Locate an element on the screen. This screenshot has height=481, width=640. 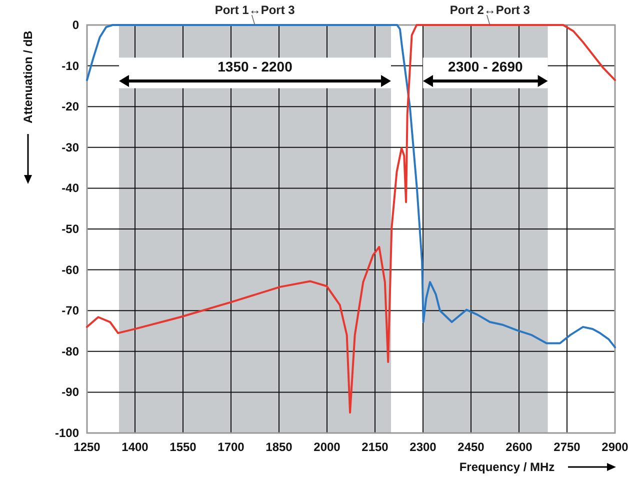
y-tick-label: -70 is located at coordinates (71, 311).